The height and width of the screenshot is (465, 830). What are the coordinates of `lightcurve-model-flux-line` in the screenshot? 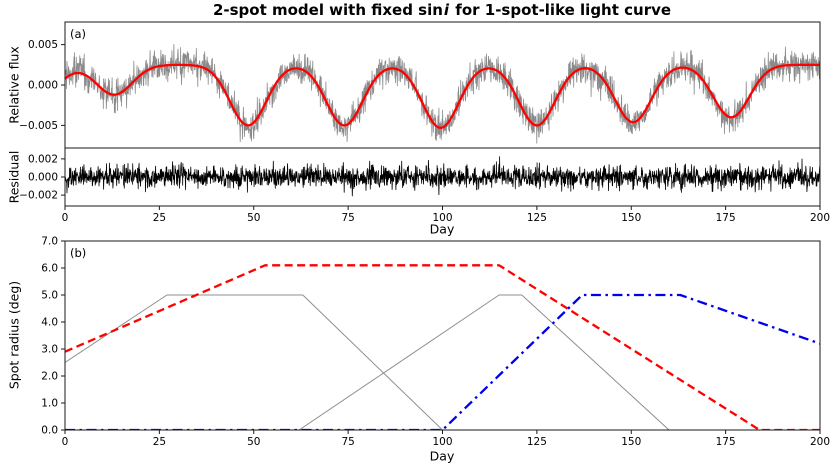 It's located at (442, 96).